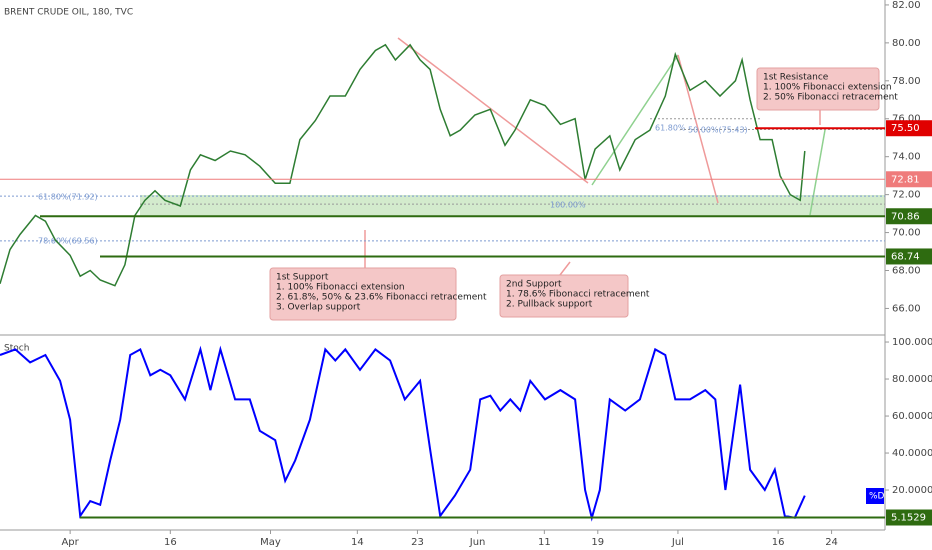 This screenshot has width=932, height=550. I want to click on y-tick-label: 100.0000, so click(912, 342).